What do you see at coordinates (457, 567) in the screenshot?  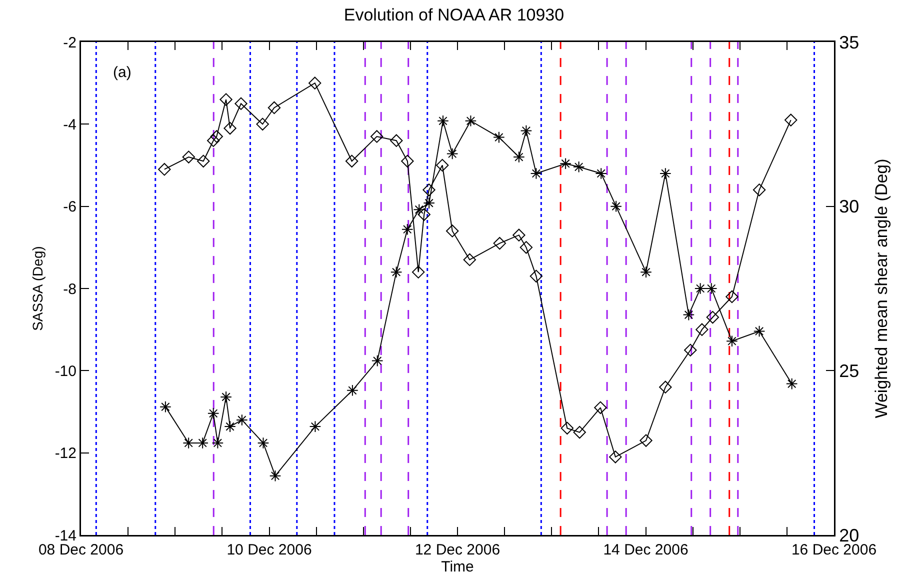 I see `x-axis-title: Time` at bounding box center [457, 567].